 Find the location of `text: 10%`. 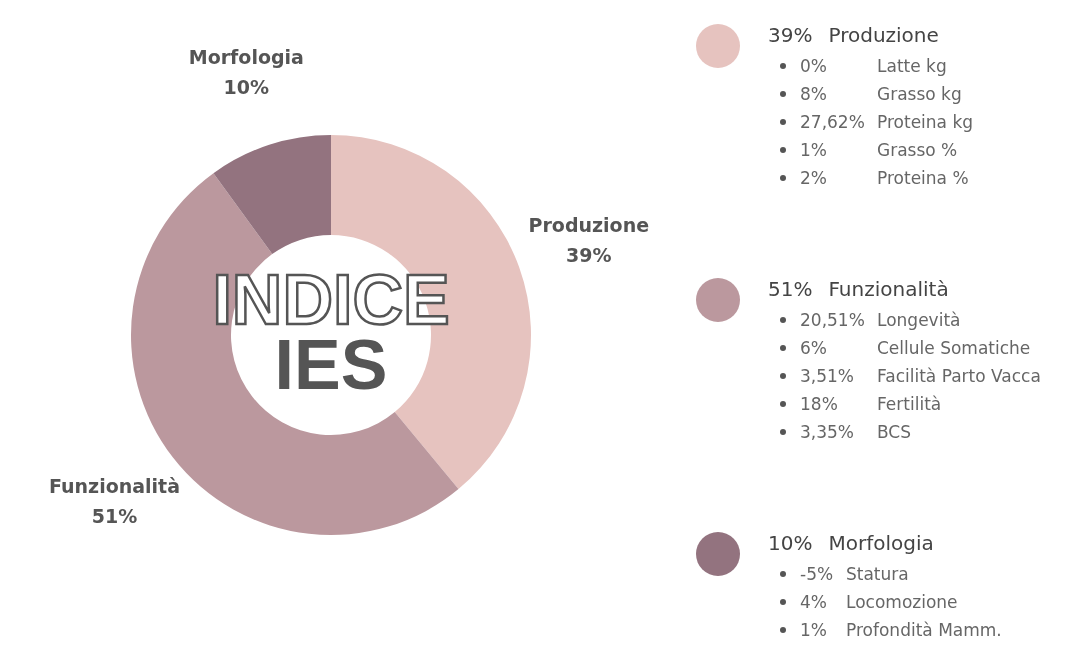

text: 10% is located at coordinates (790, 543).